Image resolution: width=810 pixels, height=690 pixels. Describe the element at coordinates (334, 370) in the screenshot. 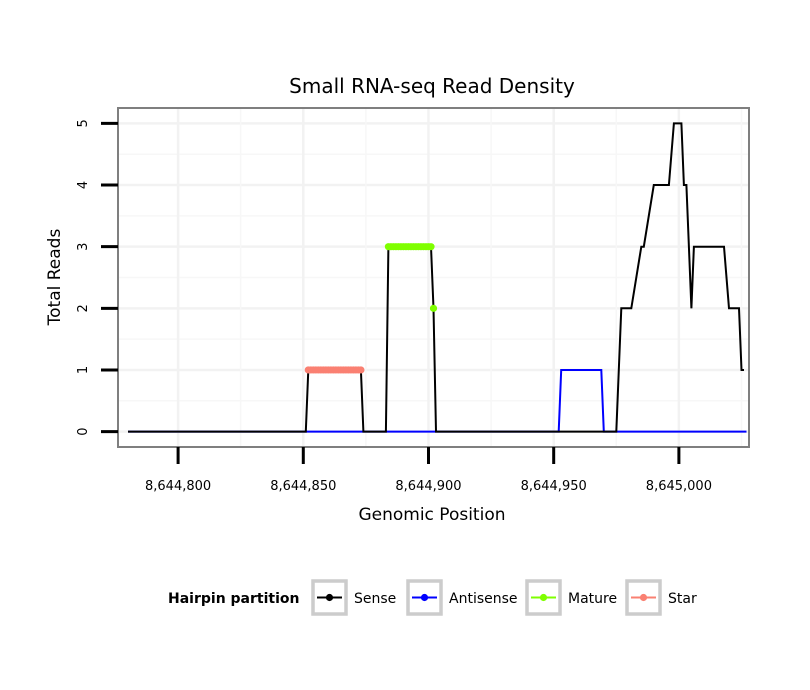

I see `series-points-star` at that location.